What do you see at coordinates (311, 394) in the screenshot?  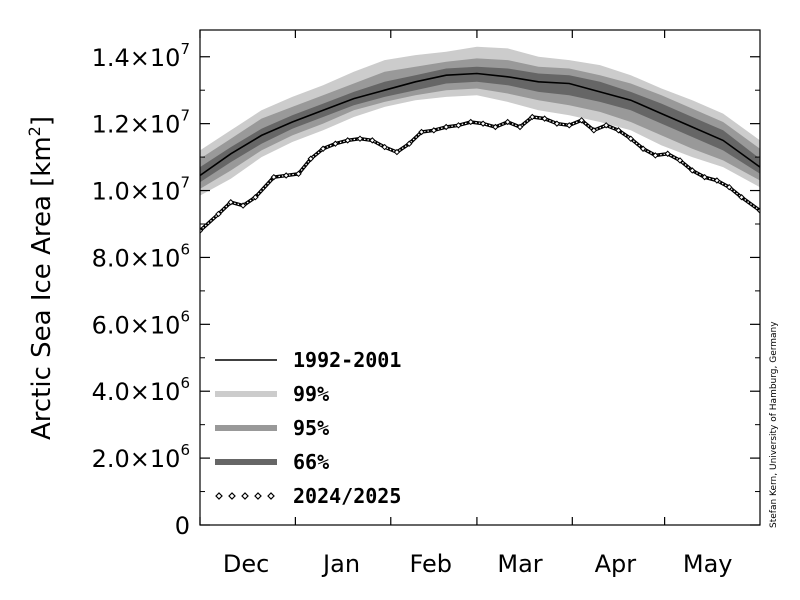 I see `legend-label: 99%` at bounding box center [311, 394].